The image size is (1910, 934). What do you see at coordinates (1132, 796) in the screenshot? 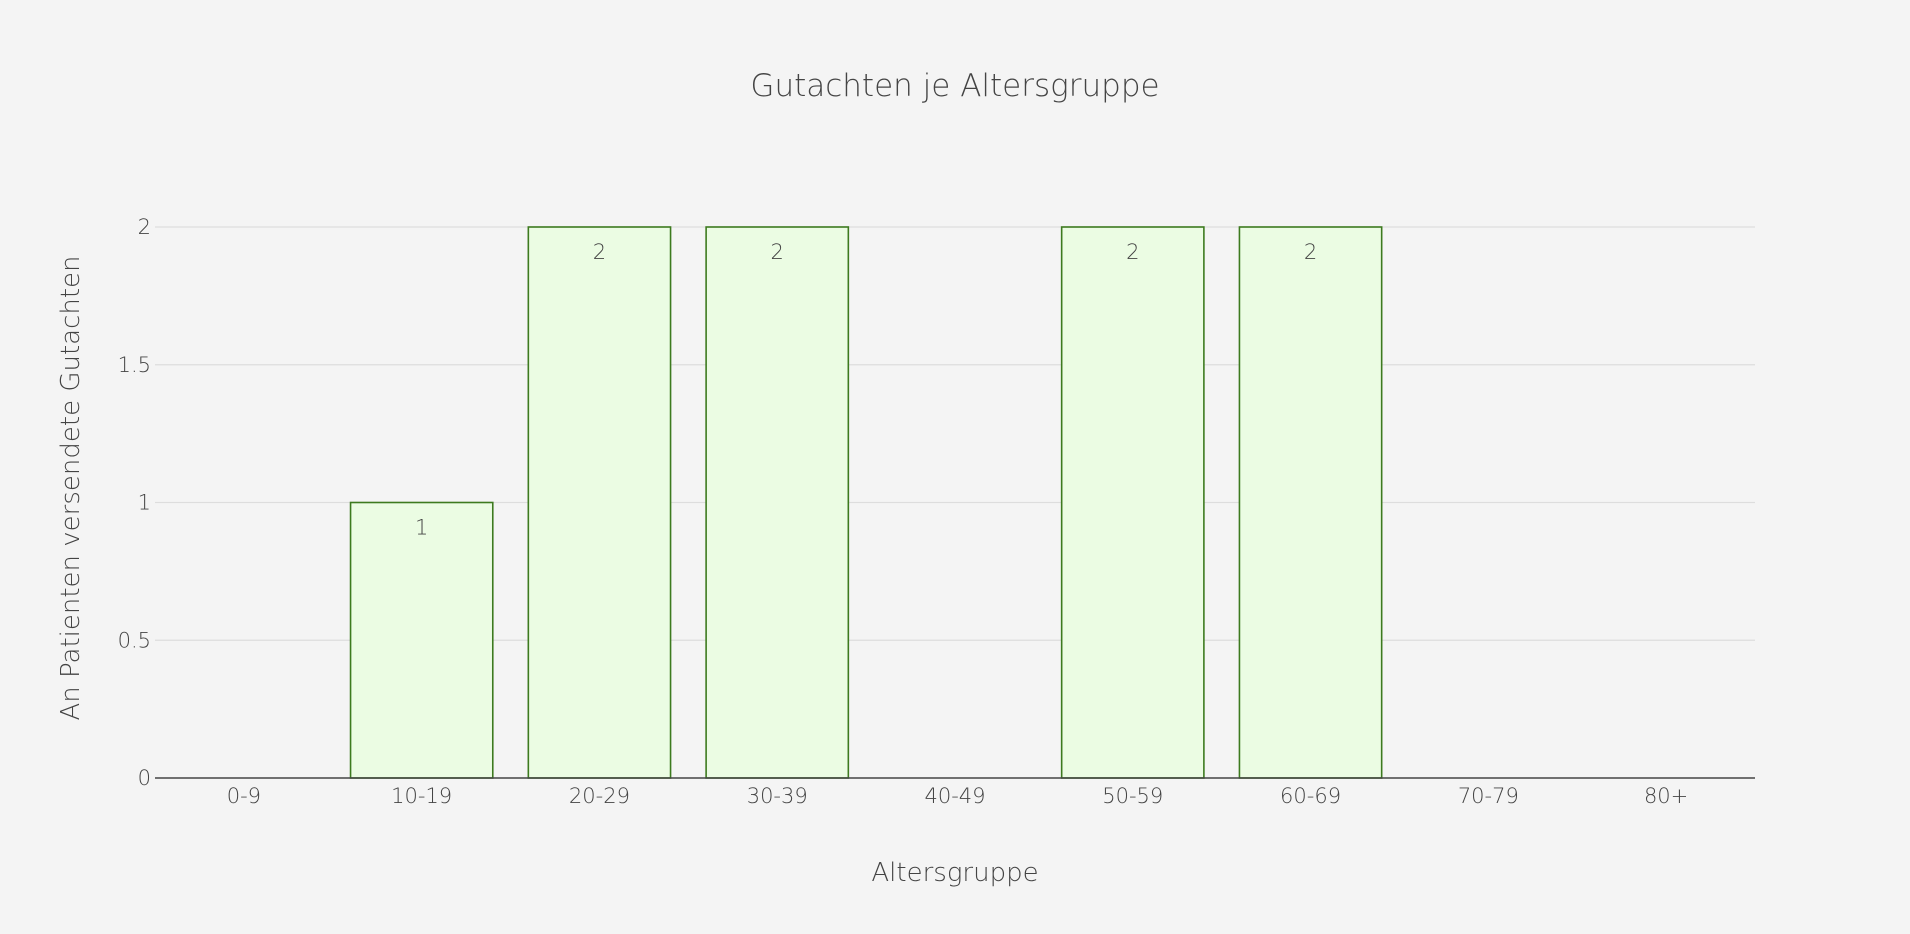
I see `x-tick-label: 50-59` at bounding box center [1132, 796].